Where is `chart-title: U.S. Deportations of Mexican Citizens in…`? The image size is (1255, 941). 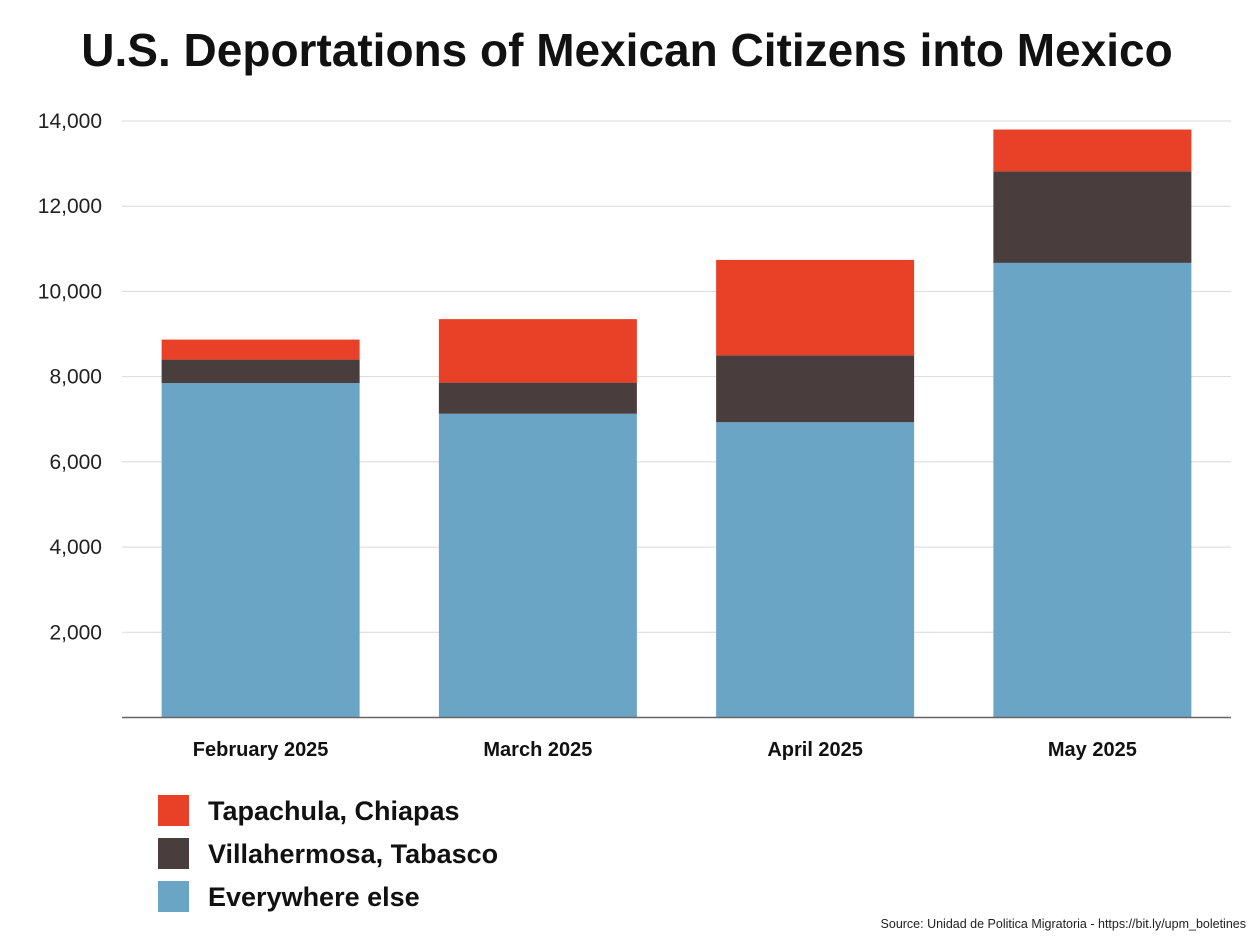 chart-title: U.S. Deportations of Mexican Citizens in… is located at coordinates (626, 50).